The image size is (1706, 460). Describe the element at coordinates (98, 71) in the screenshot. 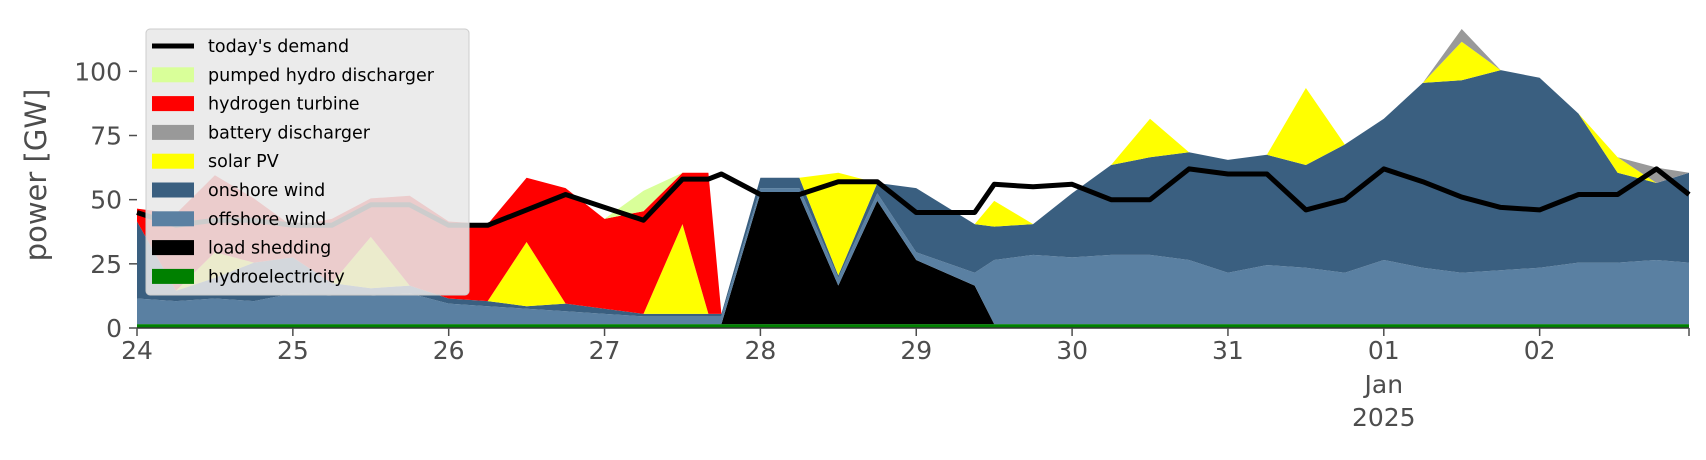

I see `y-tick-label: 100` at that location.